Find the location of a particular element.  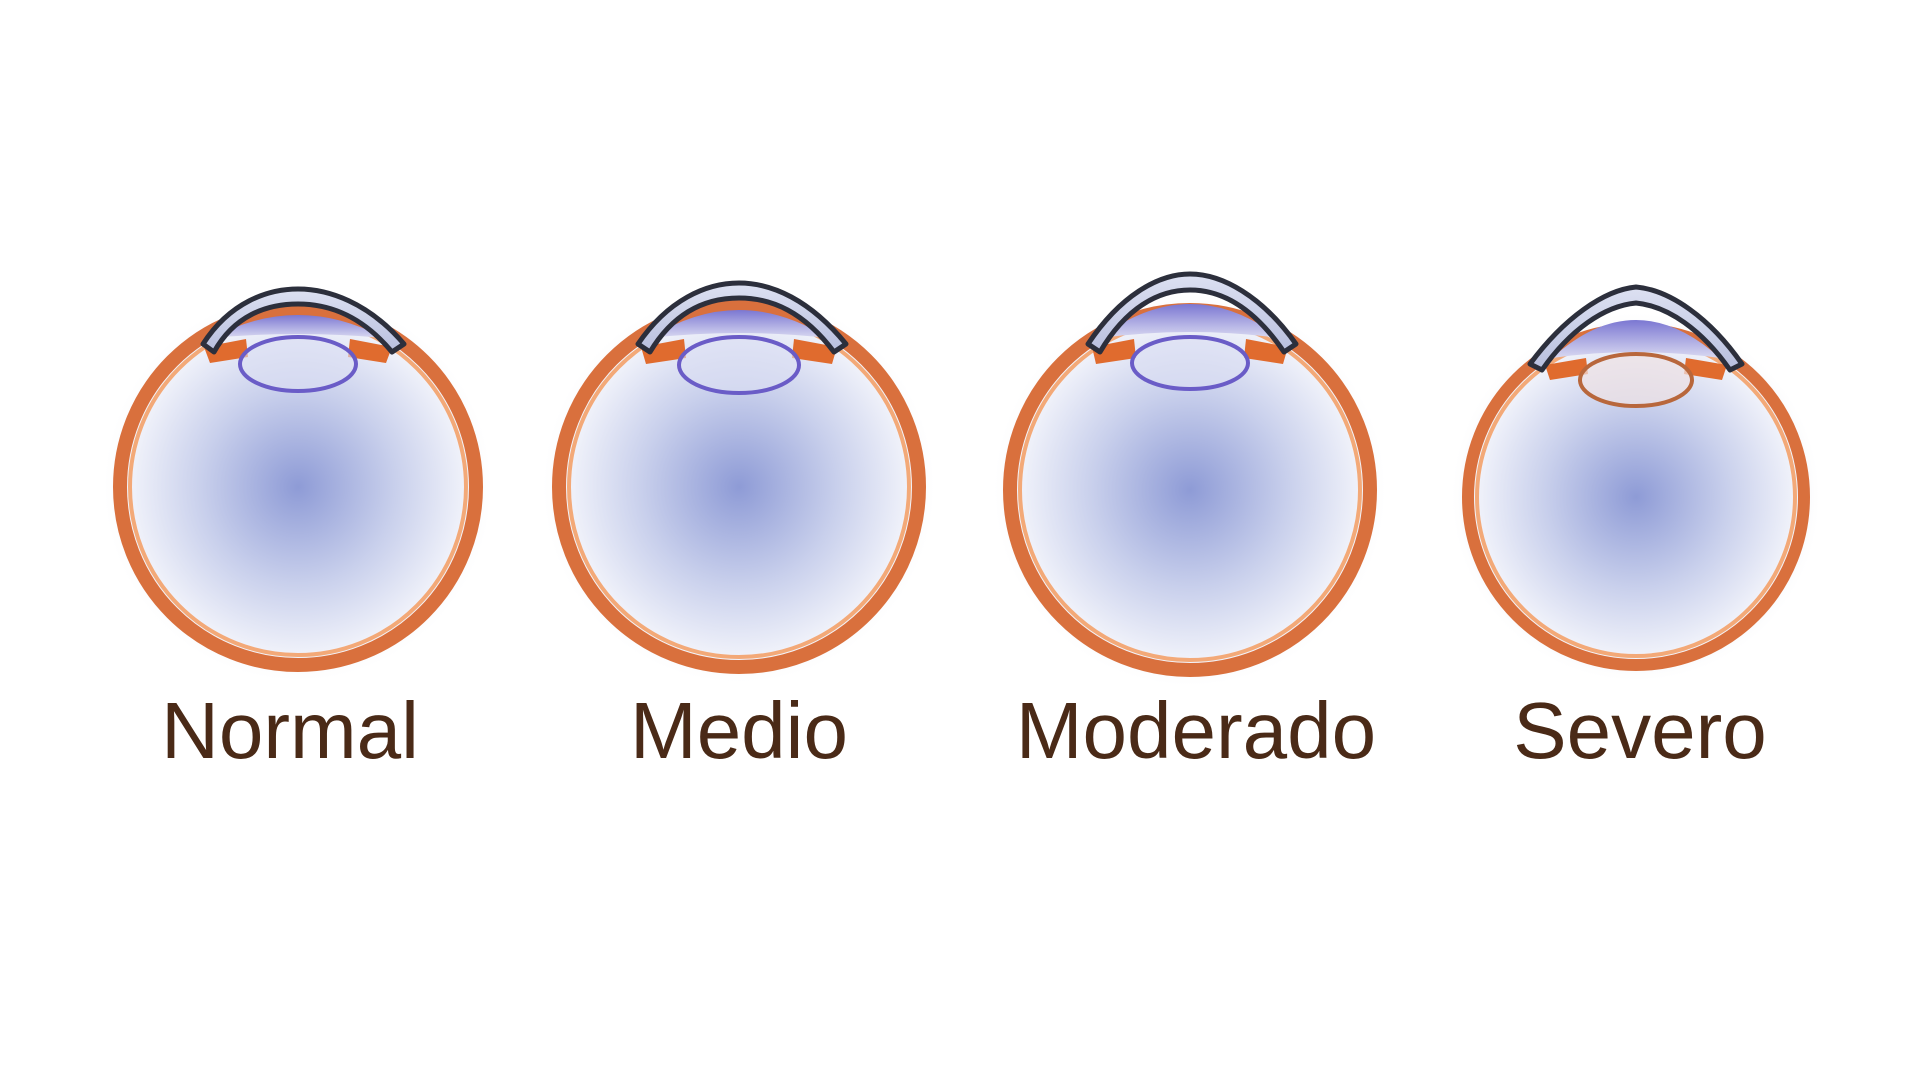

eye-moderado is located at coordinates (1190, 479).